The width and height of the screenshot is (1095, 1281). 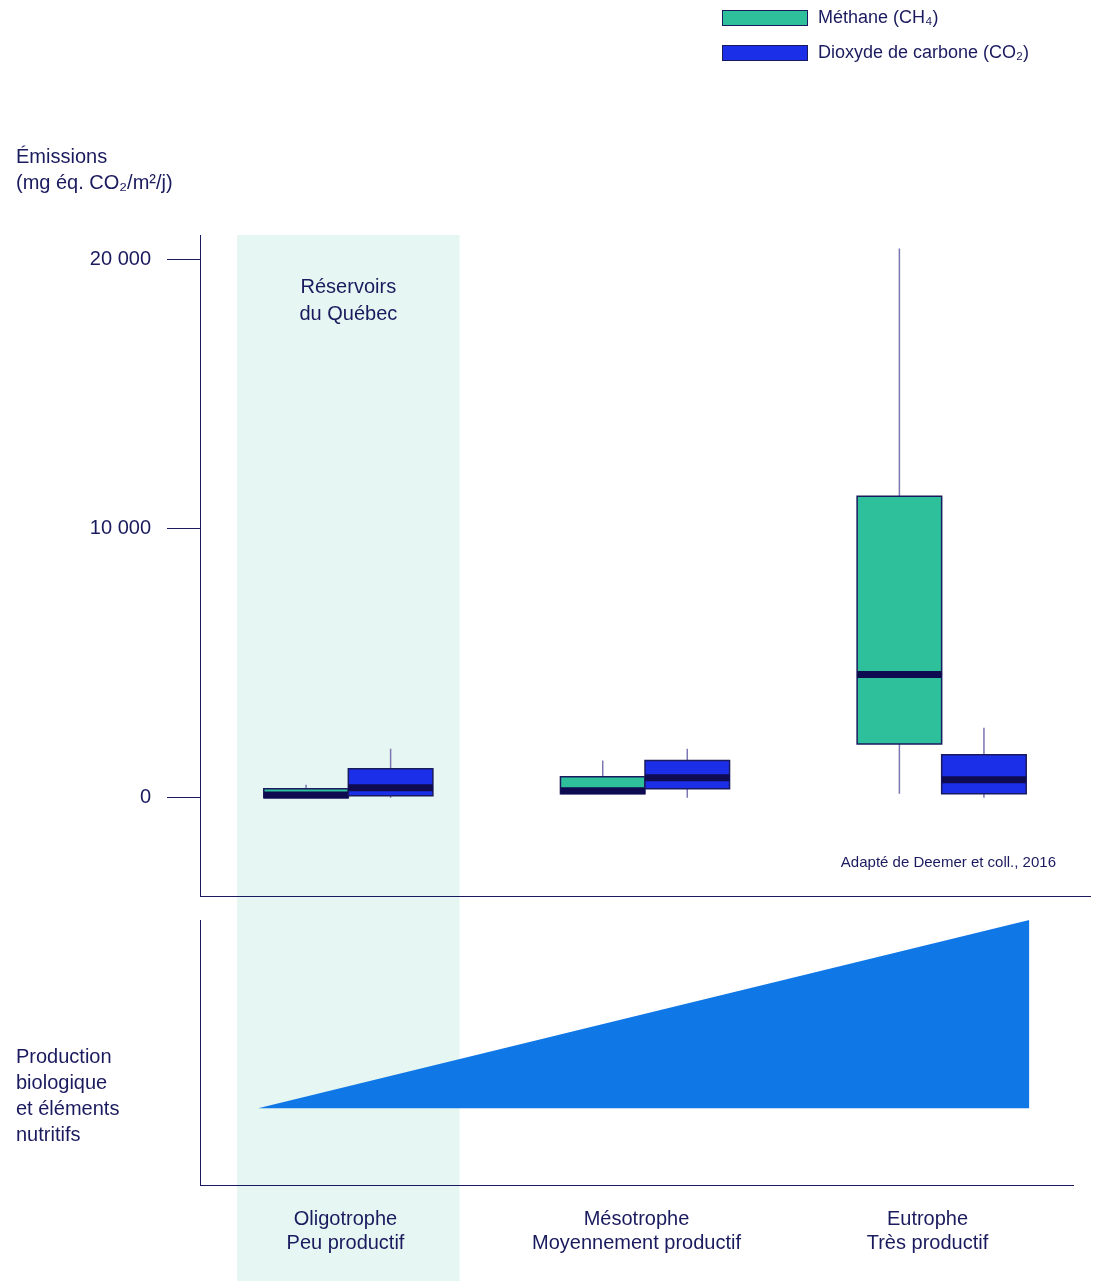 I want to click on legend-label: Dioxyde de carbone (CO₂), so click(x=924, y=52).